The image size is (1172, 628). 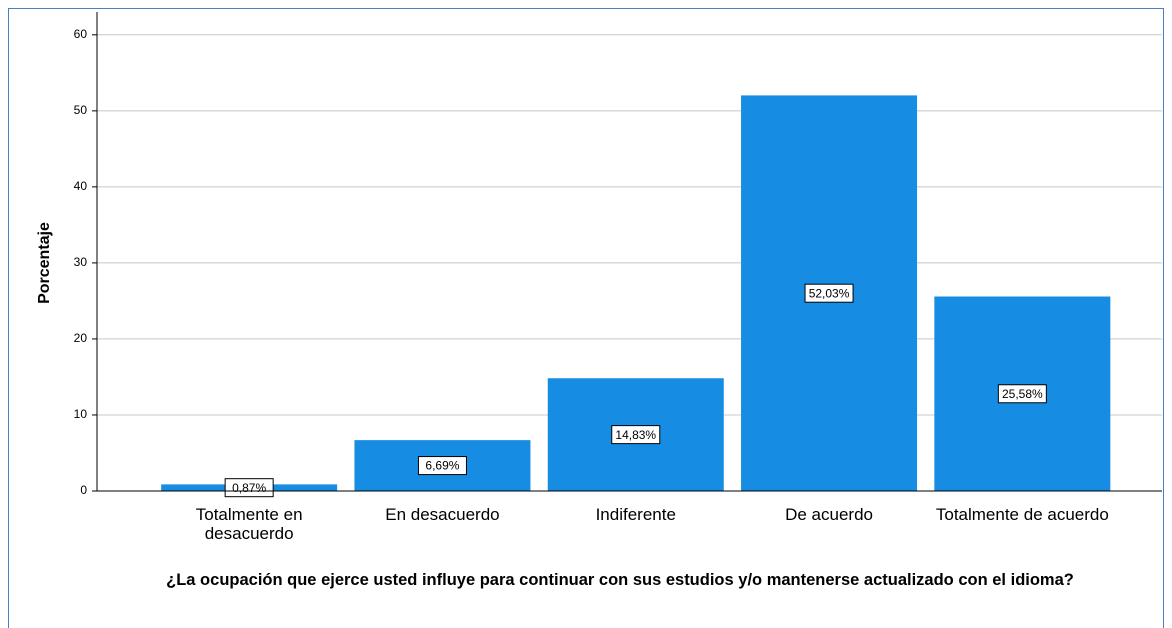 I want to click on x-tick-label: De acuerdo, so click(x=829, y=514).